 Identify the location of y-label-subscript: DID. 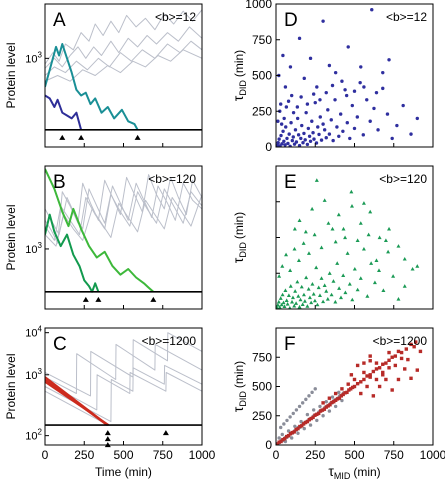
(243, 250).